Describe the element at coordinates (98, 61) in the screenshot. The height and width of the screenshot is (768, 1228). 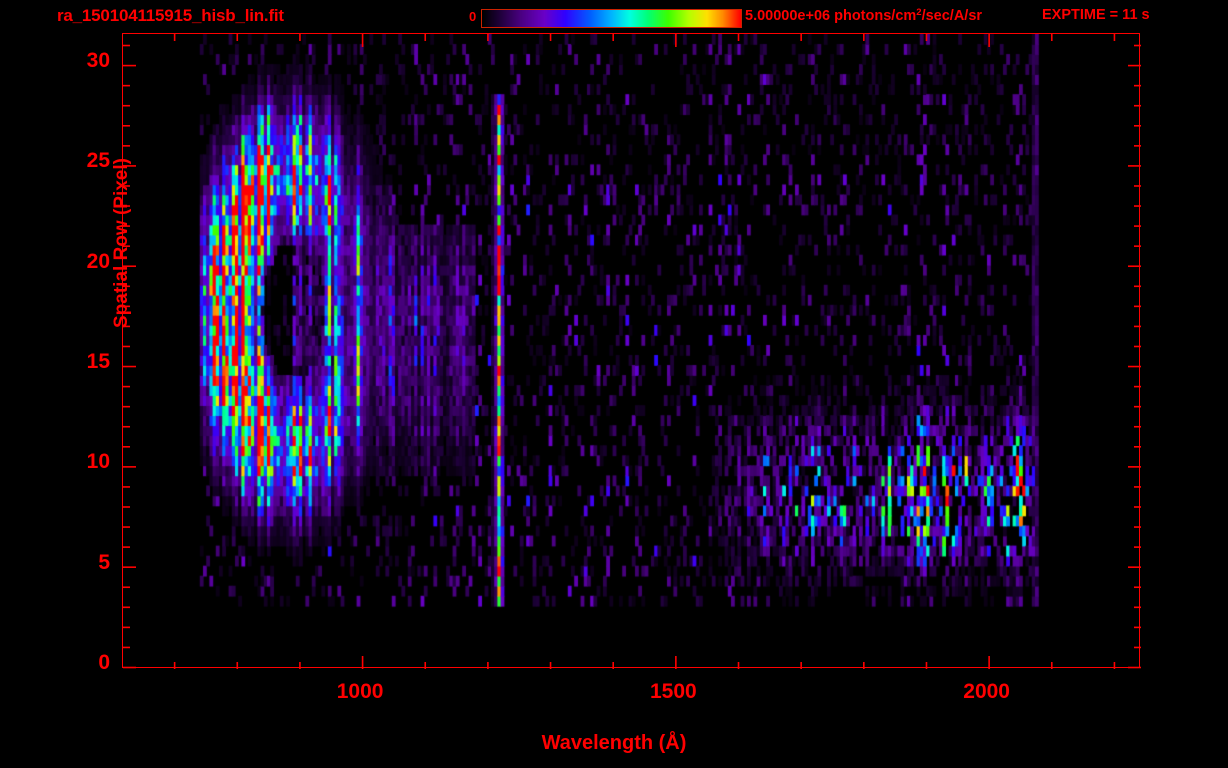
I see `y-tick-label: 30` at that location.